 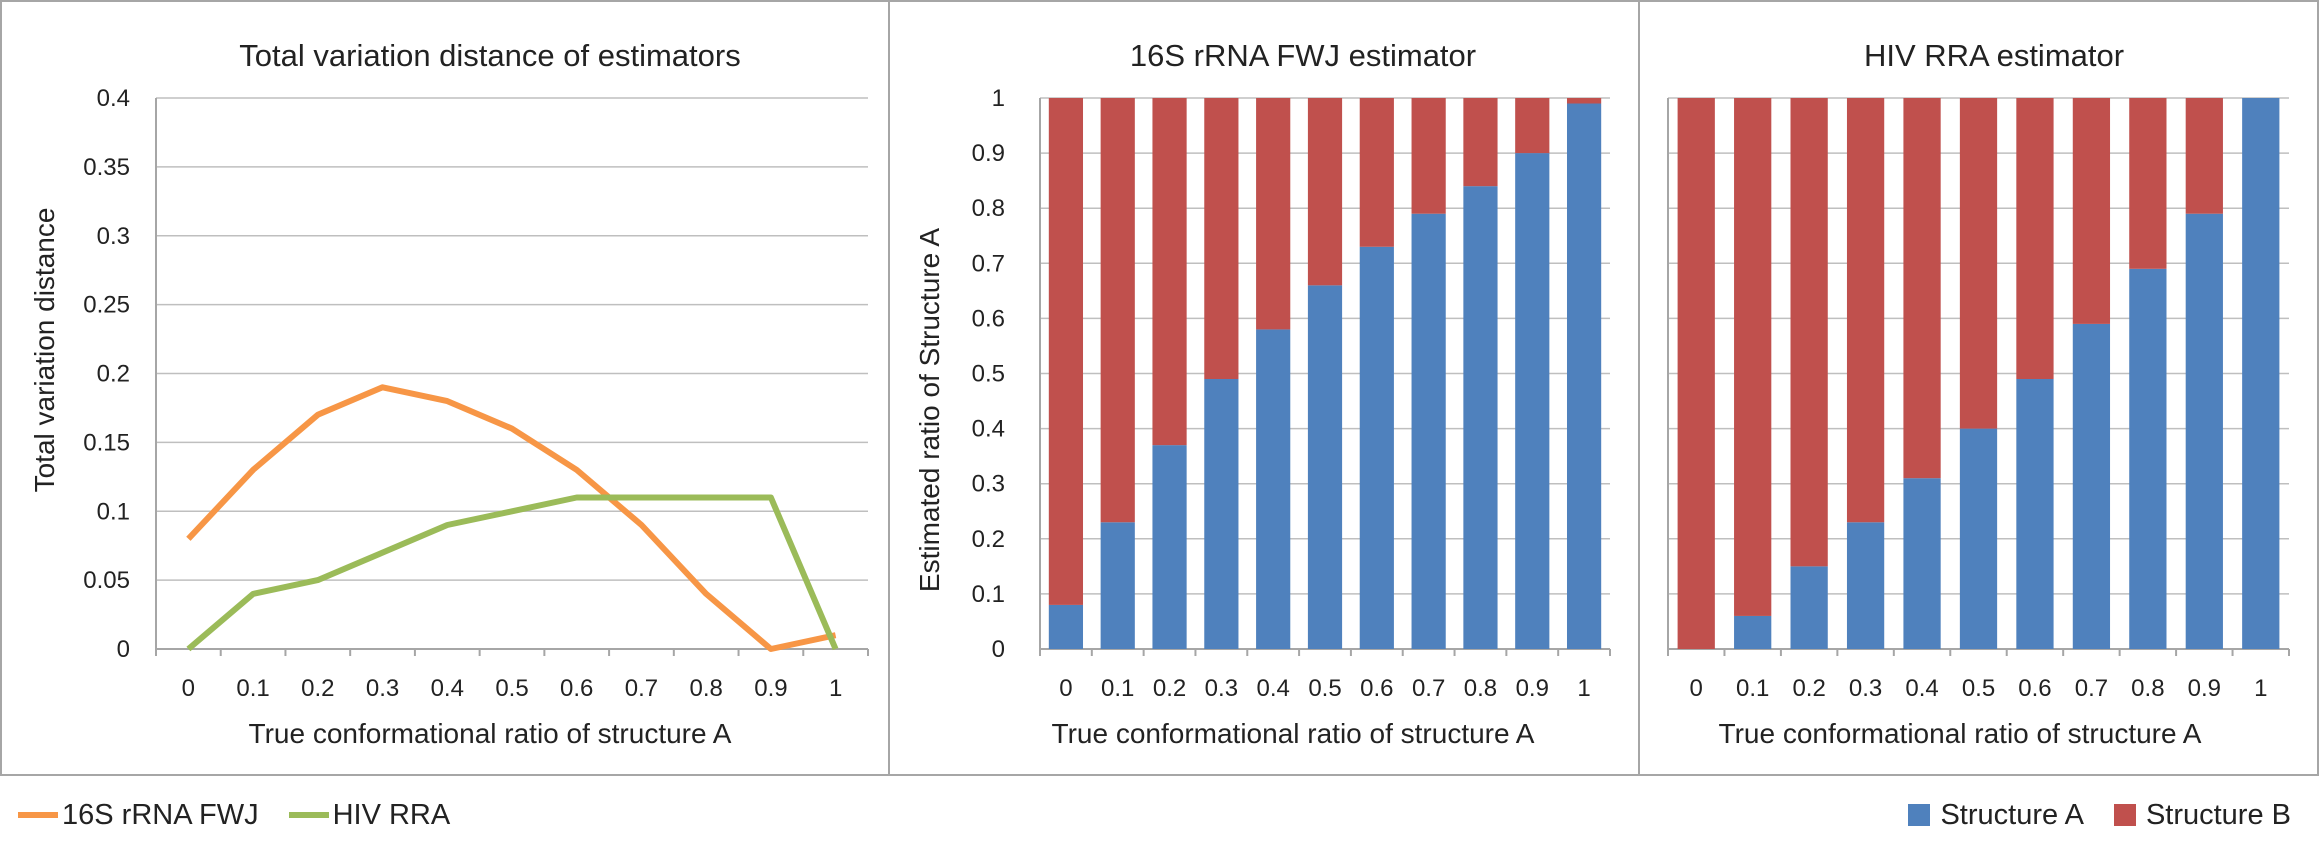 I want to click on chart-title: HIV RRA estimator, so click(x=1994, y=55).